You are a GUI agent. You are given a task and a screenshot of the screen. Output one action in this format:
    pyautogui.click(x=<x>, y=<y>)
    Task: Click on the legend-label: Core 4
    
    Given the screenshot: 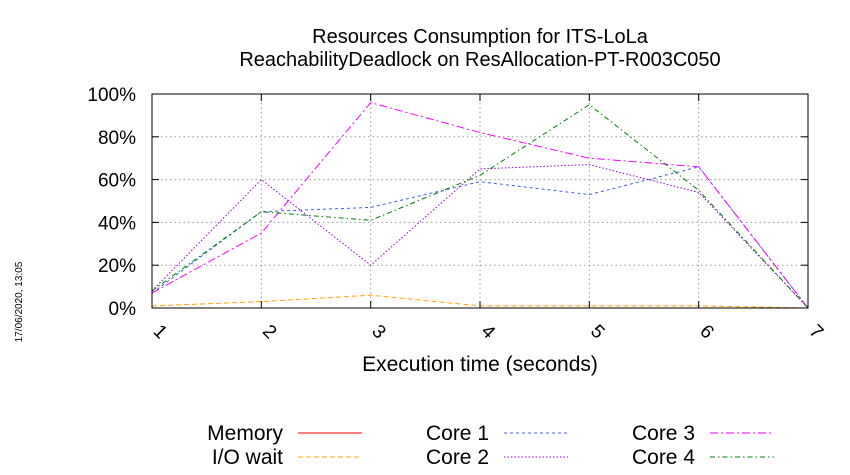 What is the action you would take?
    pyautogui.click(x=663, y=457)
    